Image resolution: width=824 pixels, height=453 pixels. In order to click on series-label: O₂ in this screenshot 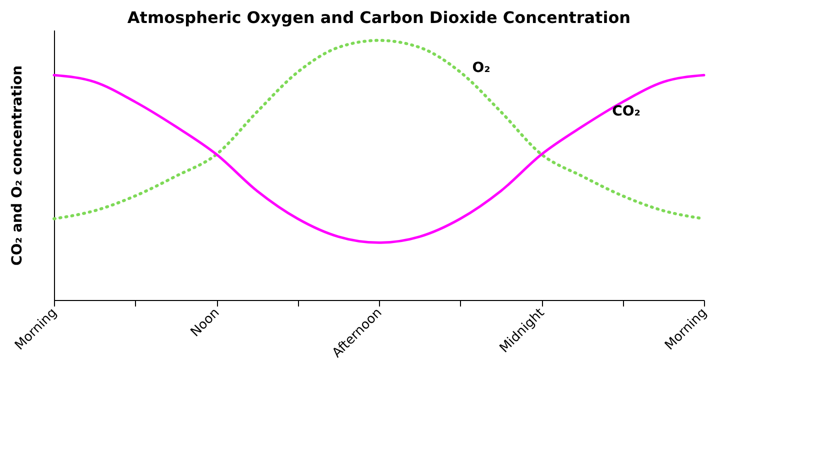, I will do `click(481, 68)`.